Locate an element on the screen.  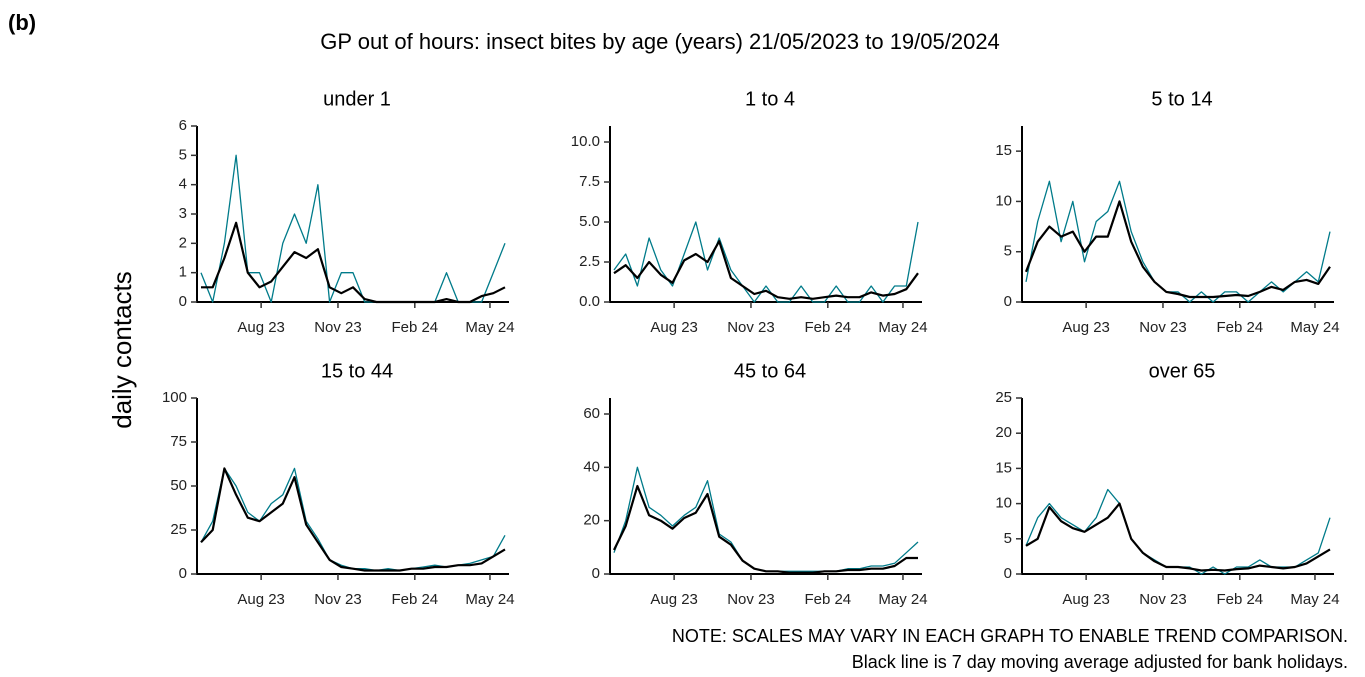
y-tick-label: 3 is located at coordinates (183, 213).